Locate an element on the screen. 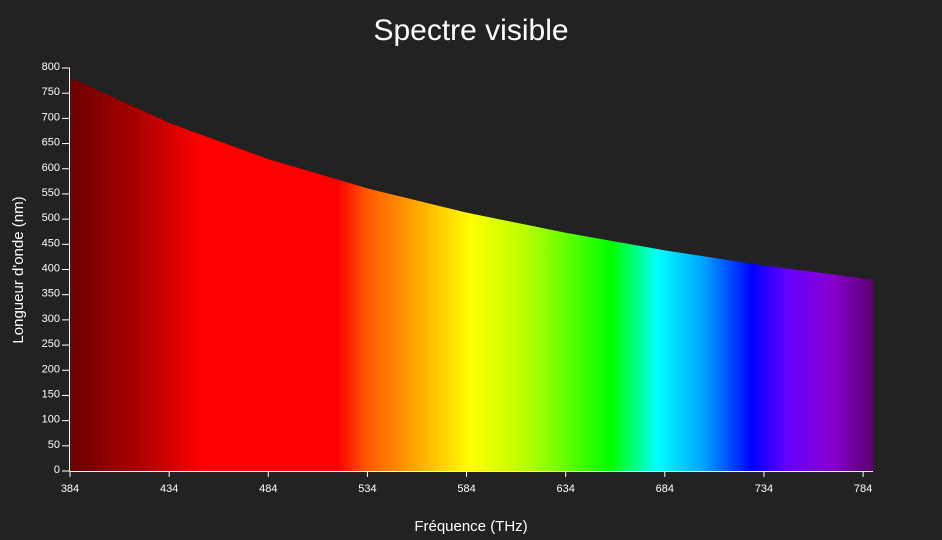  chart-title: Spectre visible is located at coordinates (470, 30).